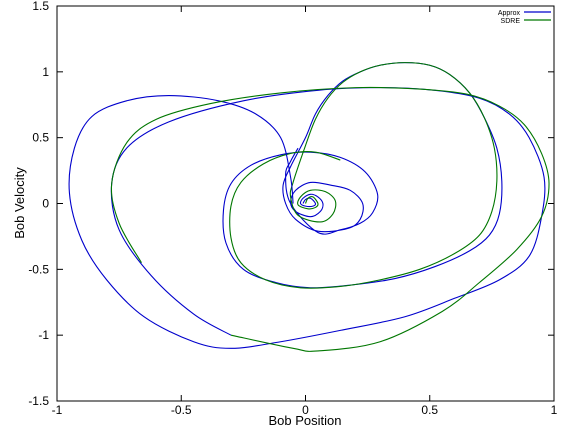 Image resolution: width=562 pixels, height=435 pixels. I want to click on y-axis-label: Bob Velocity, so click(19, 203).